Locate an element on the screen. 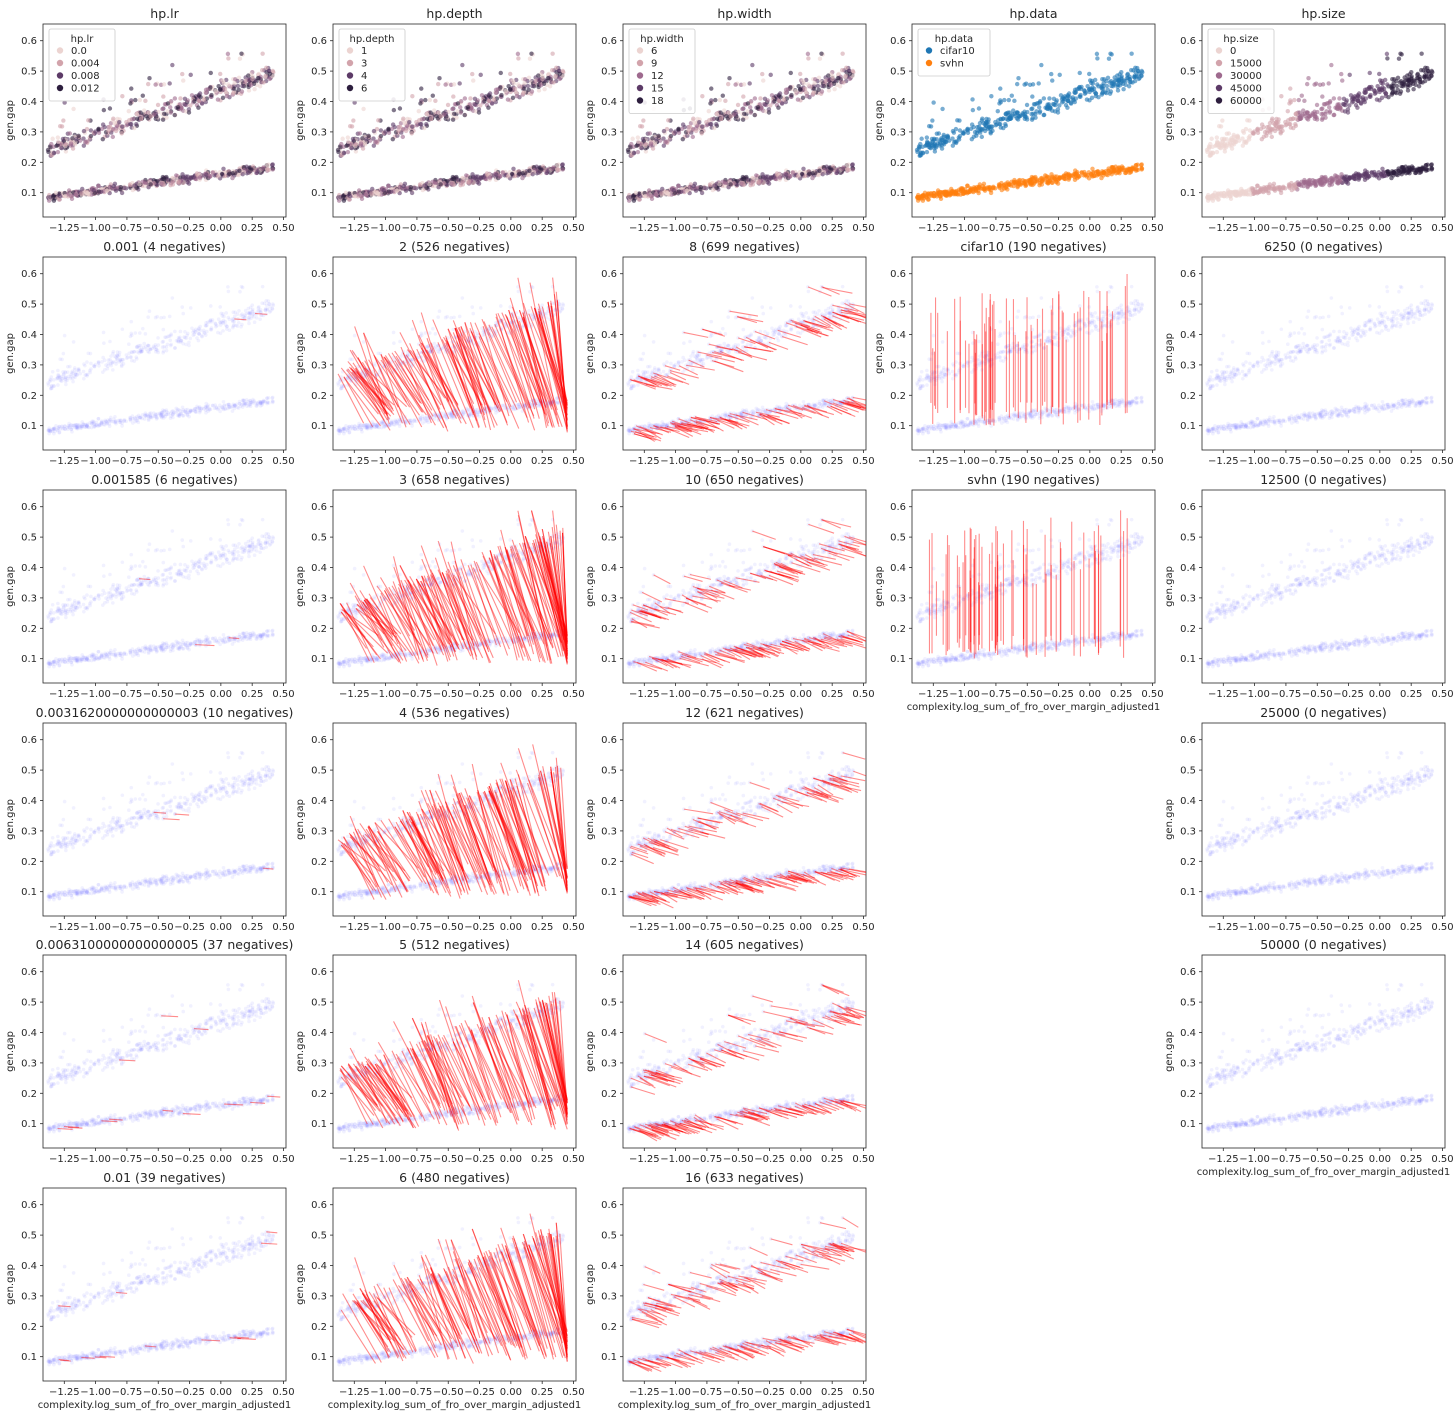 This screenshot has height=1421, width=1455. legend-entry: 0.0 is located at coordinates (79, 51).